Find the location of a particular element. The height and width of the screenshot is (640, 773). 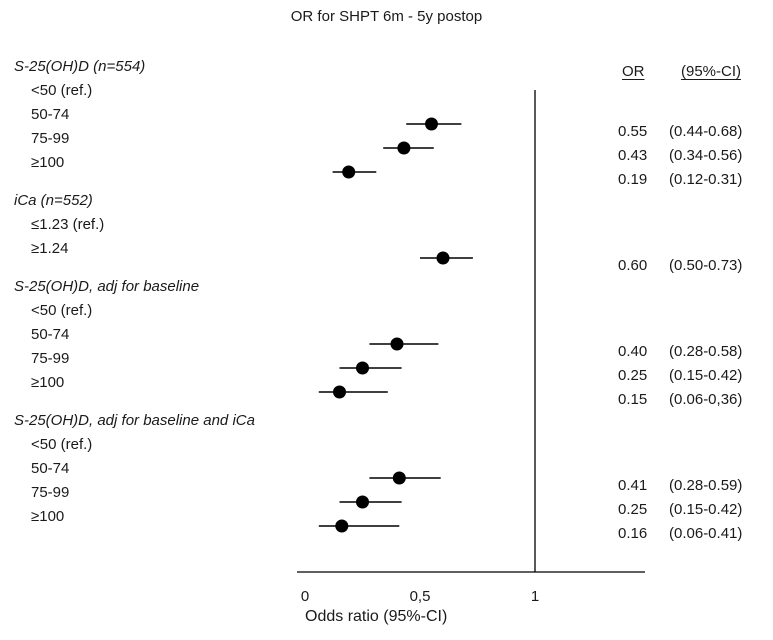

or-value: 0.60 is located at coordinates (633, 265).